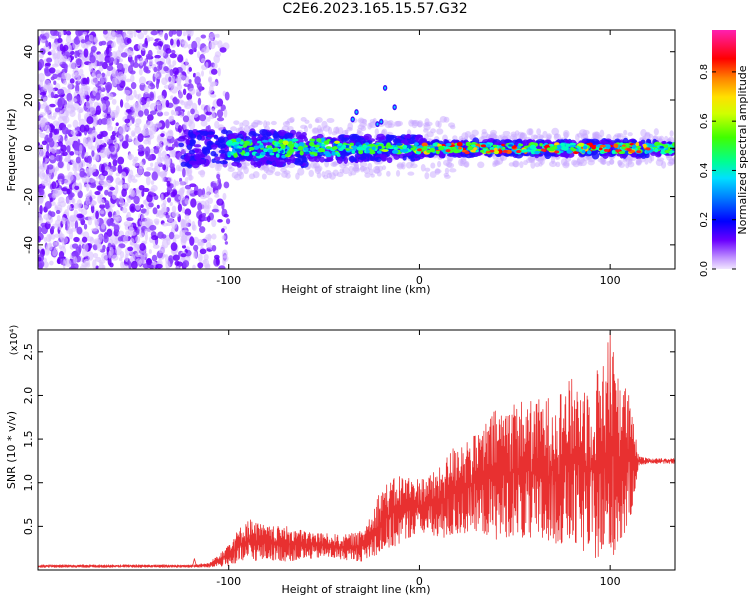 The width and height of the screenshot is (750, 600). What do you see at coordinates (28, 439) in the screenshot?
I see `y-tick-label: 1.5` at bounding box center [28, 439].